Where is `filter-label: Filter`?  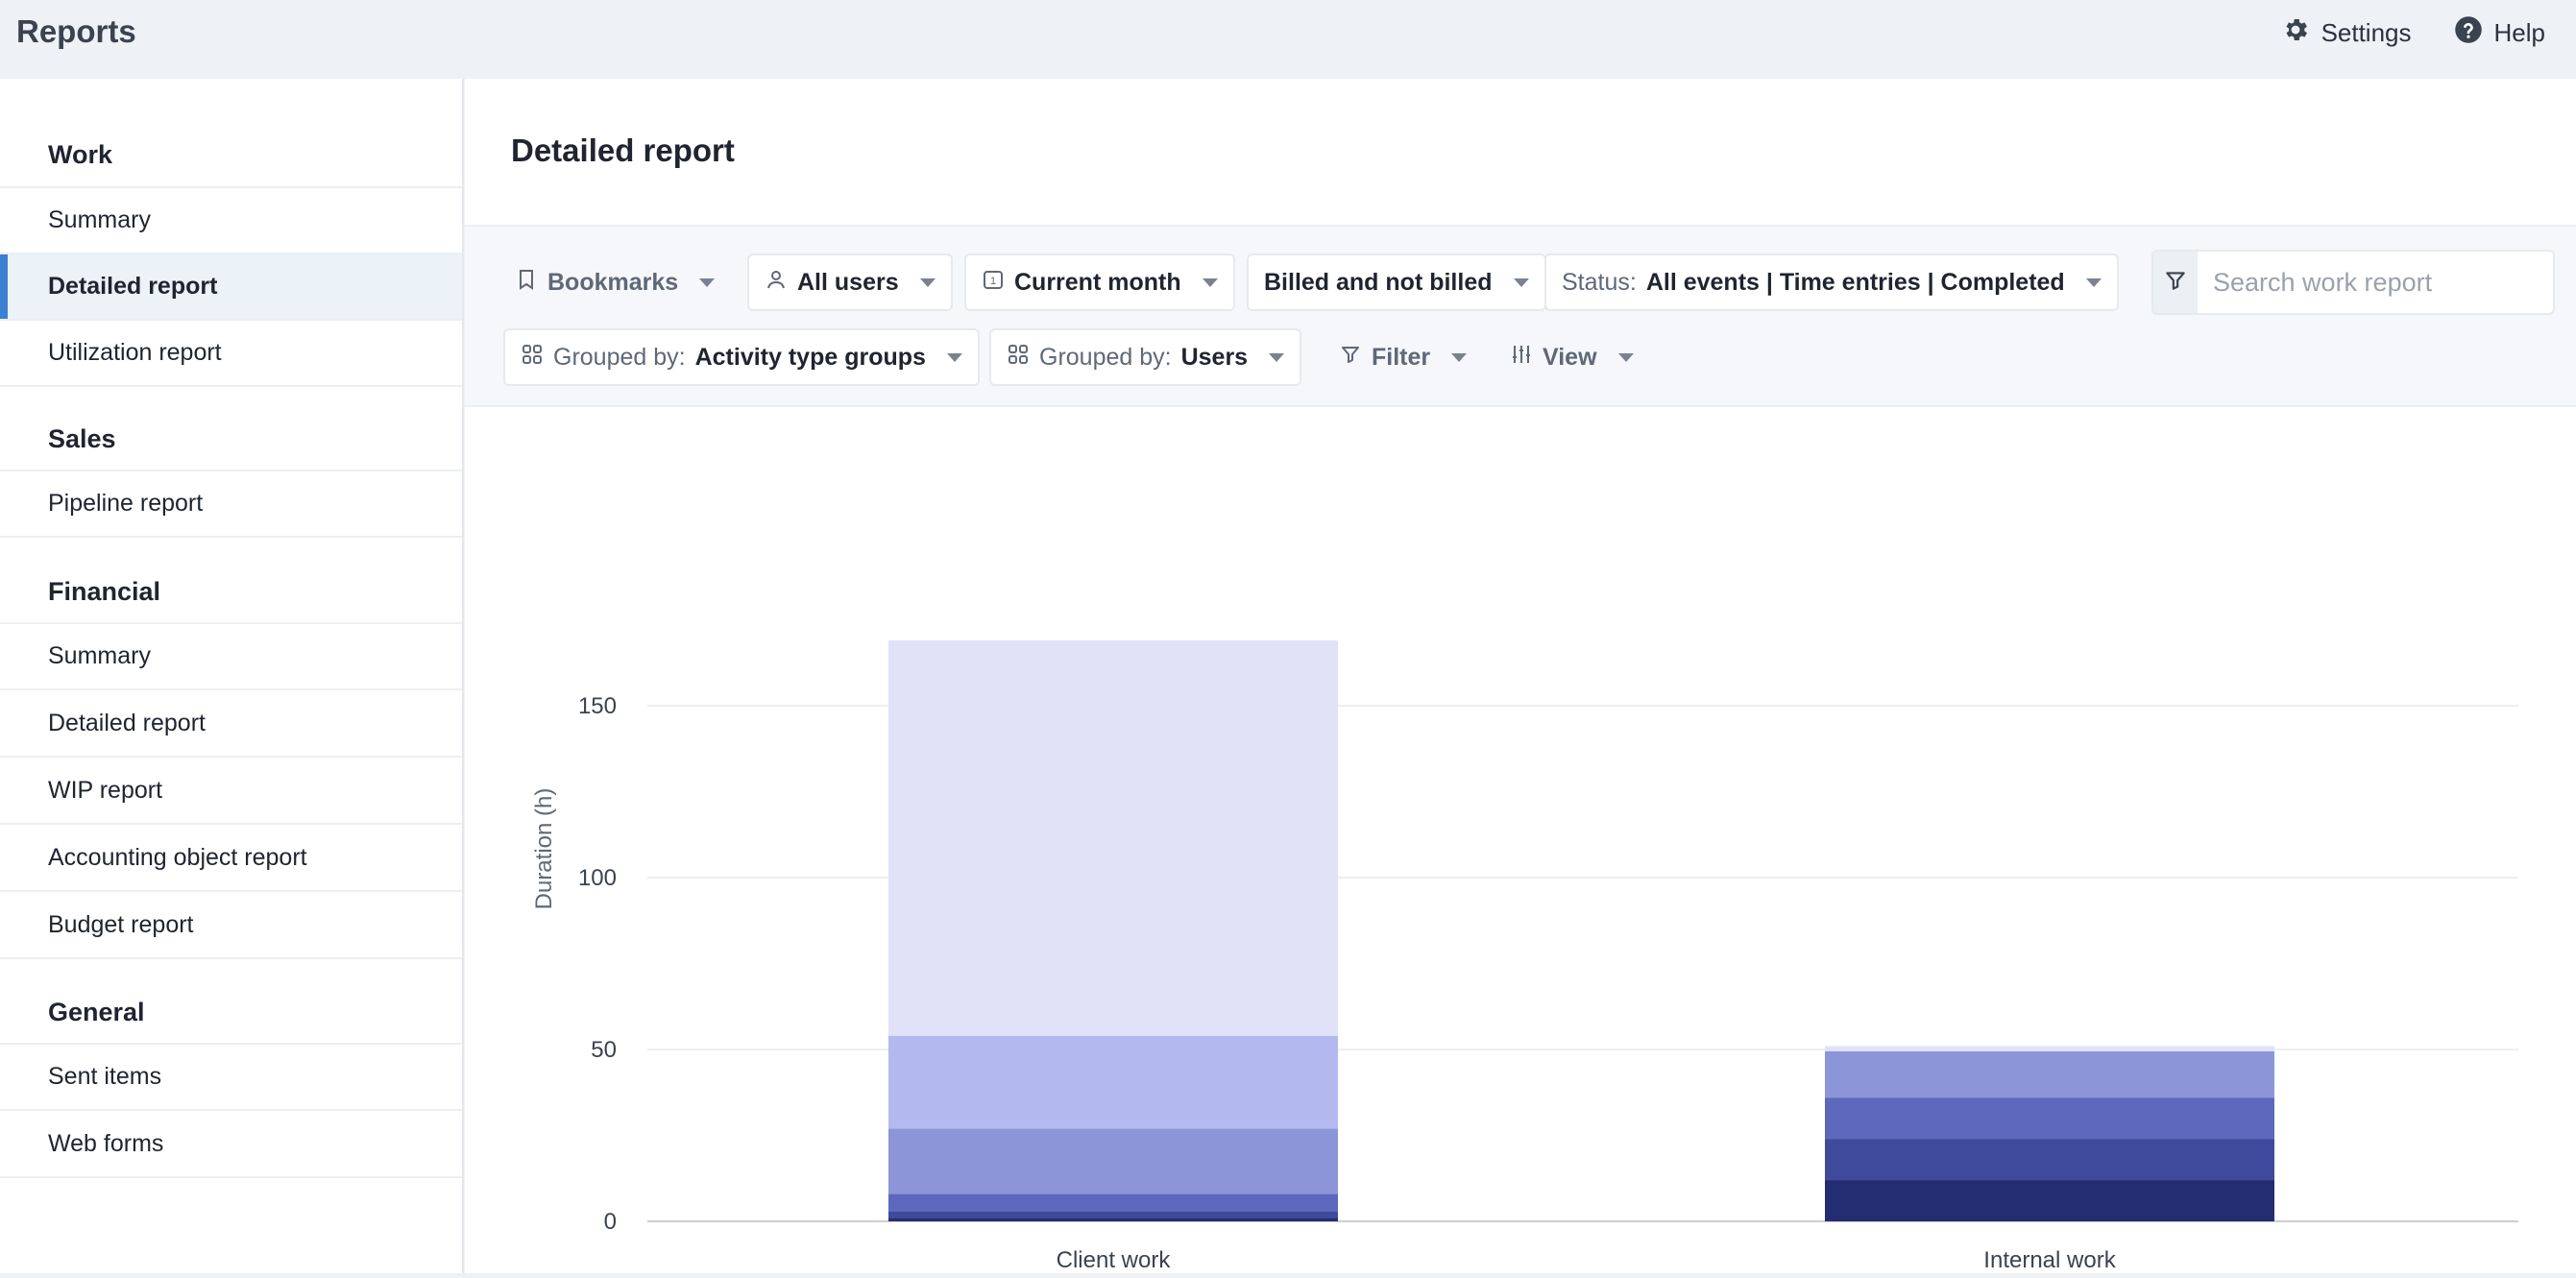 filter-label: Filter is located at coordinates (1401, 357).